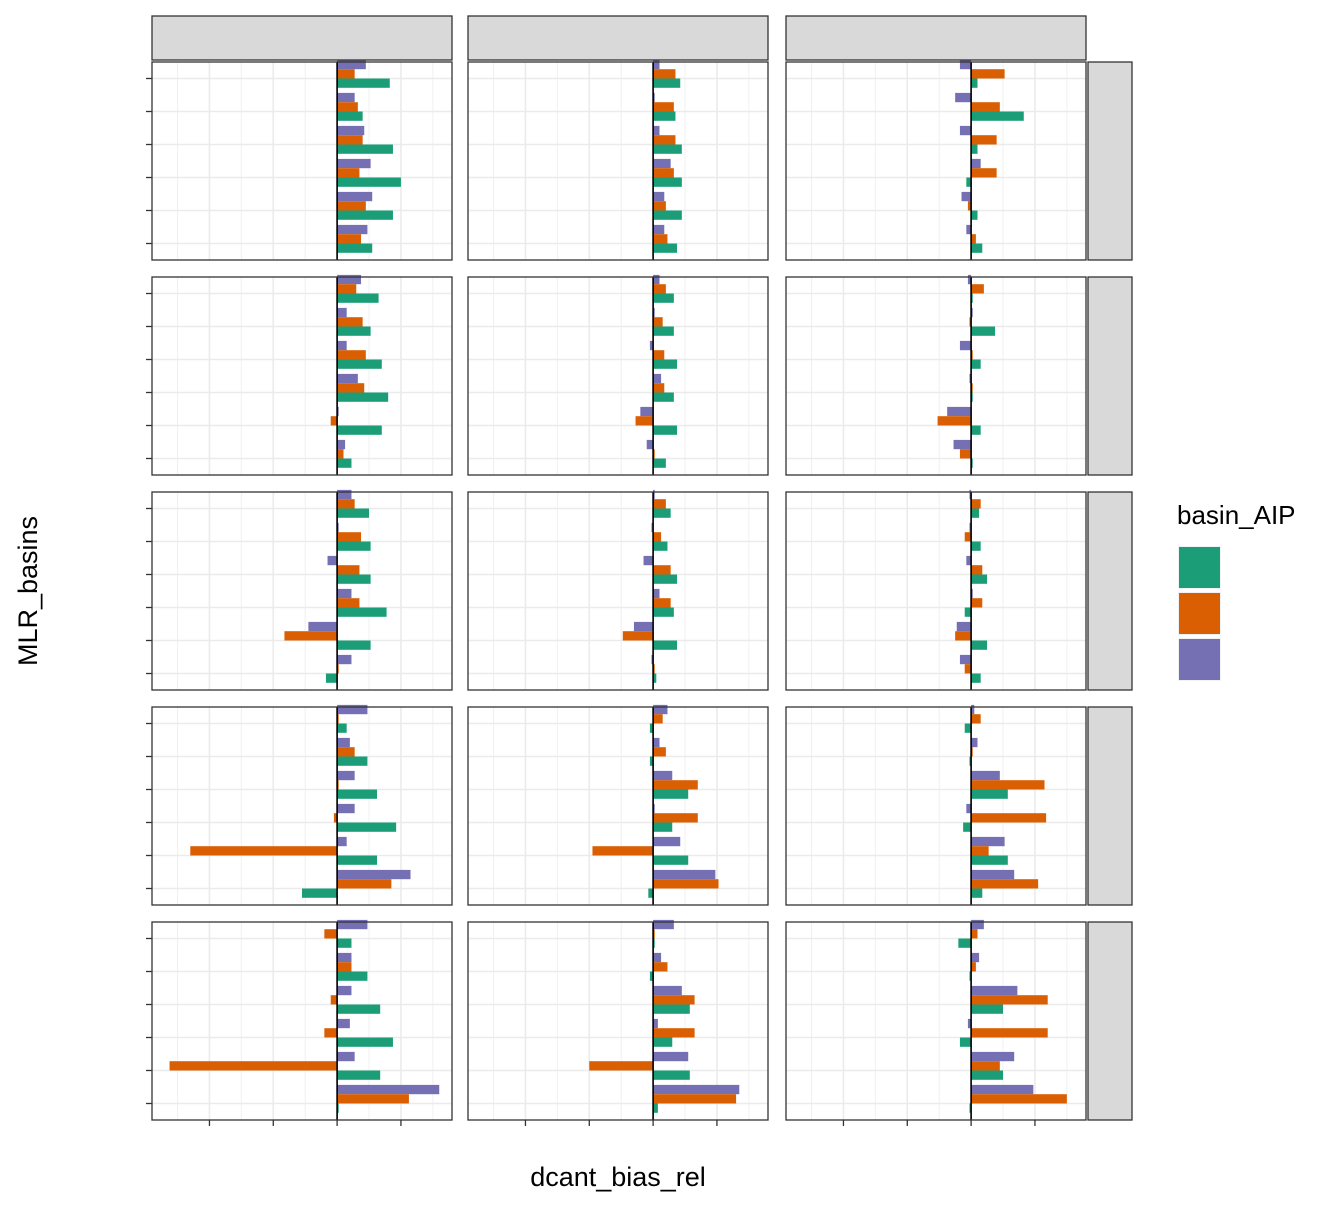 The height and width of the screenshot is (1209, 1344). What do you see at coordinates (1236, 515) in the screenshot?
I see `legend-title: basin_AIP` at bounding box center [1236, 515].